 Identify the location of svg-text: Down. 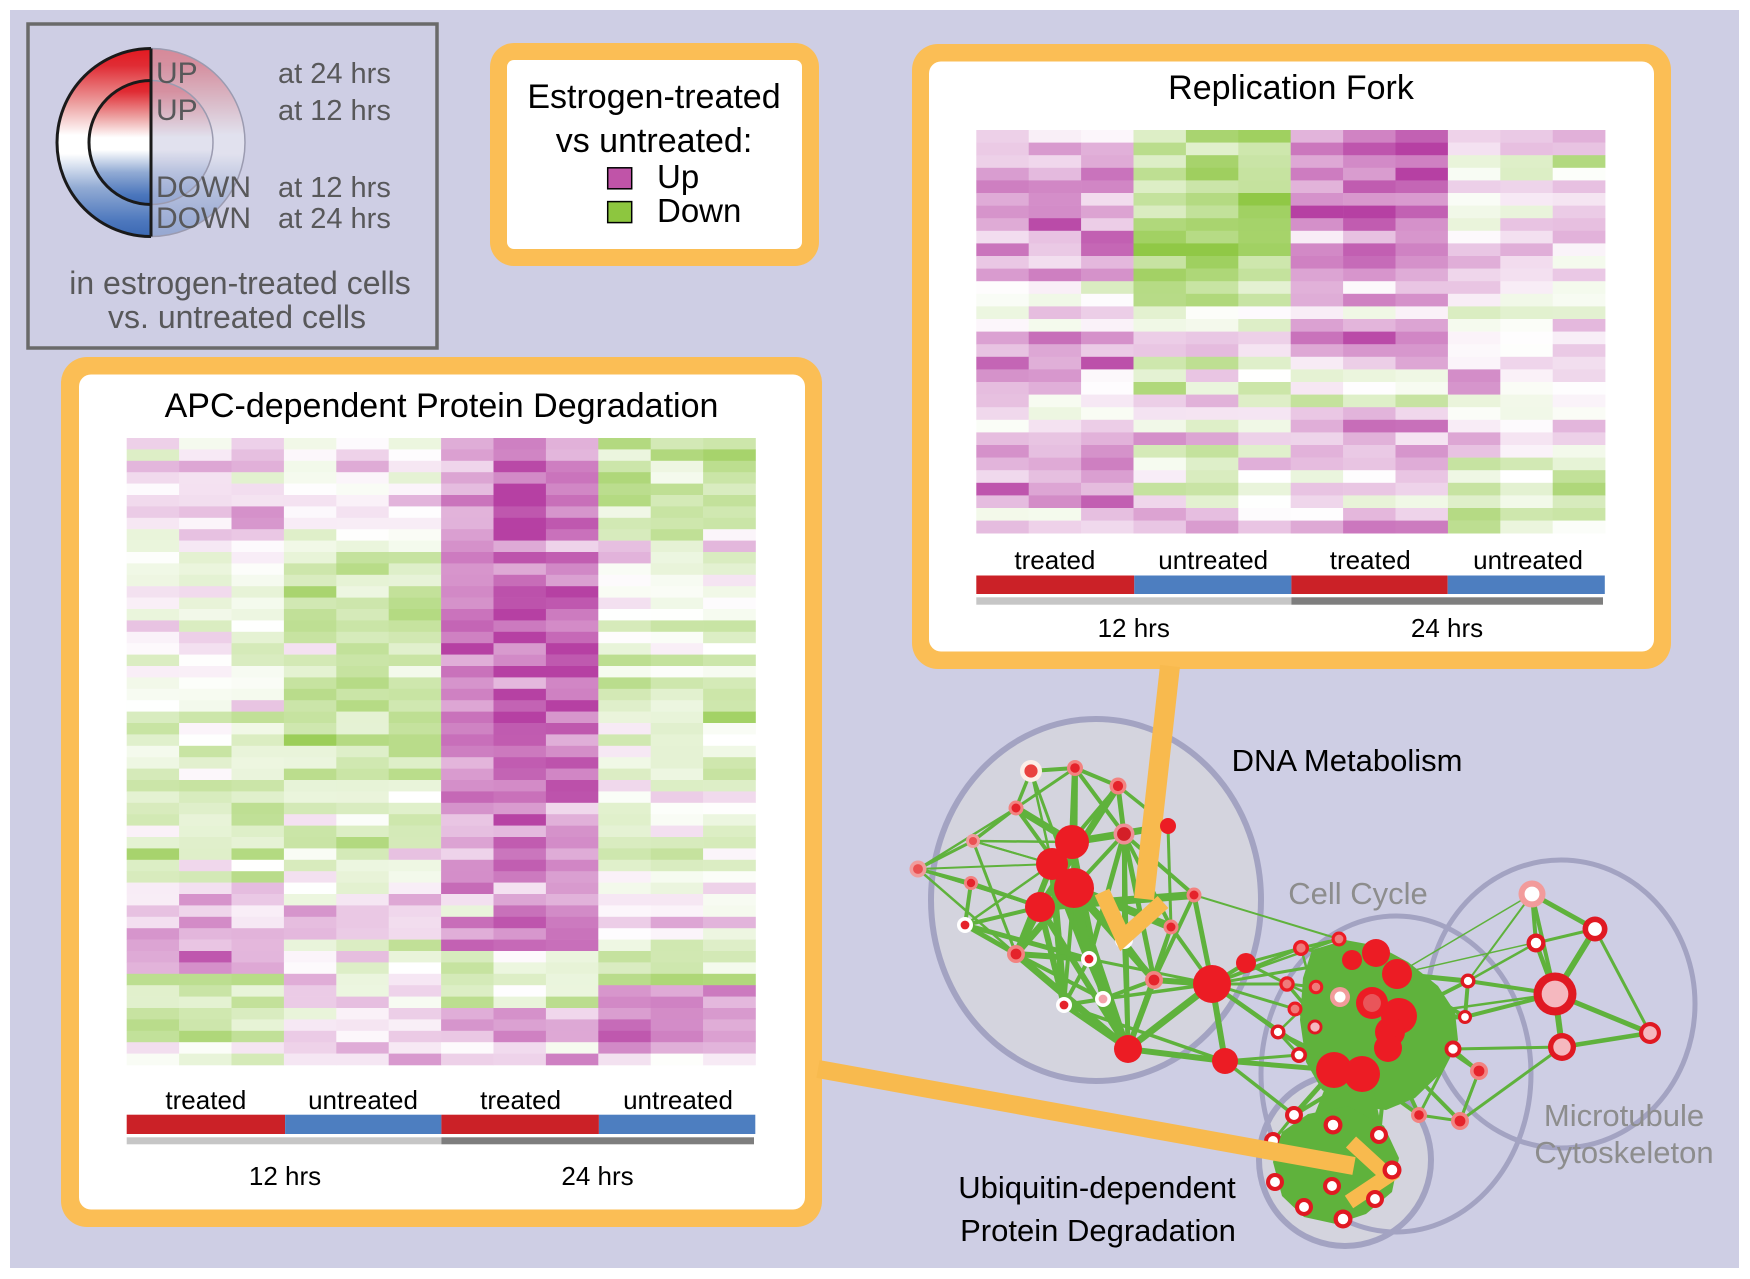
(699, 210).